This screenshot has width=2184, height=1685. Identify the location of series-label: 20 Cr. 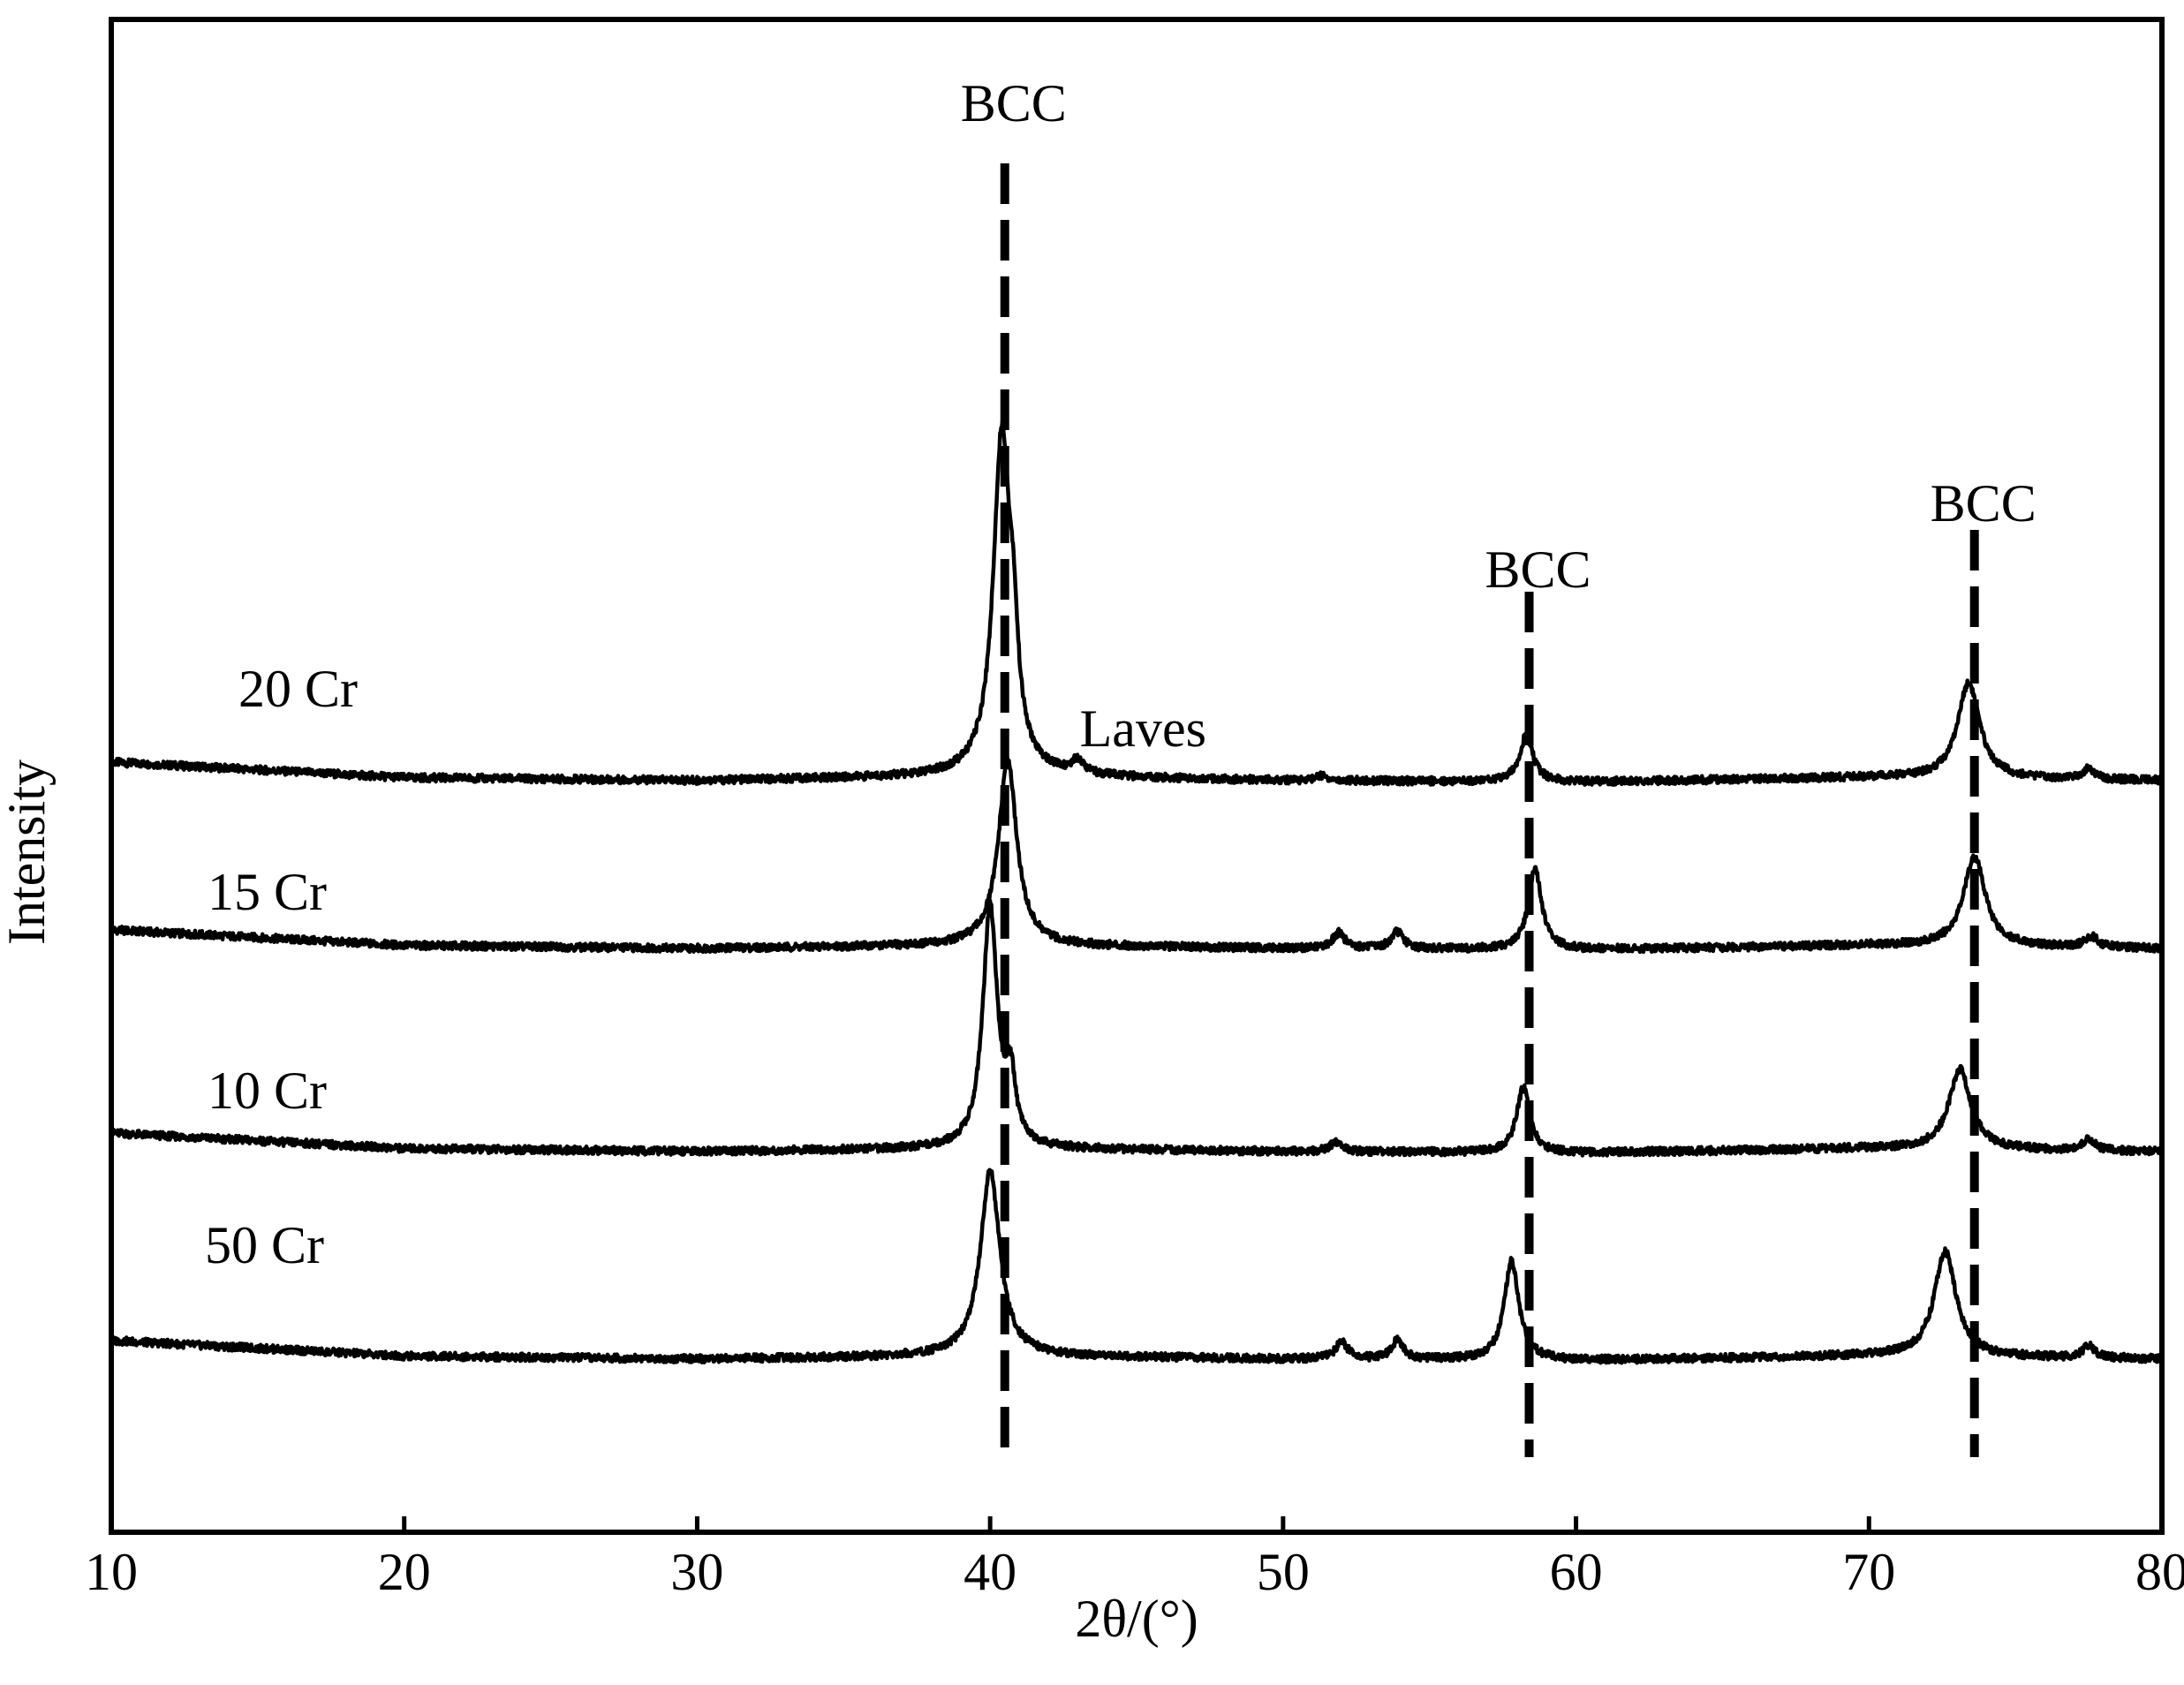
(298, 689).